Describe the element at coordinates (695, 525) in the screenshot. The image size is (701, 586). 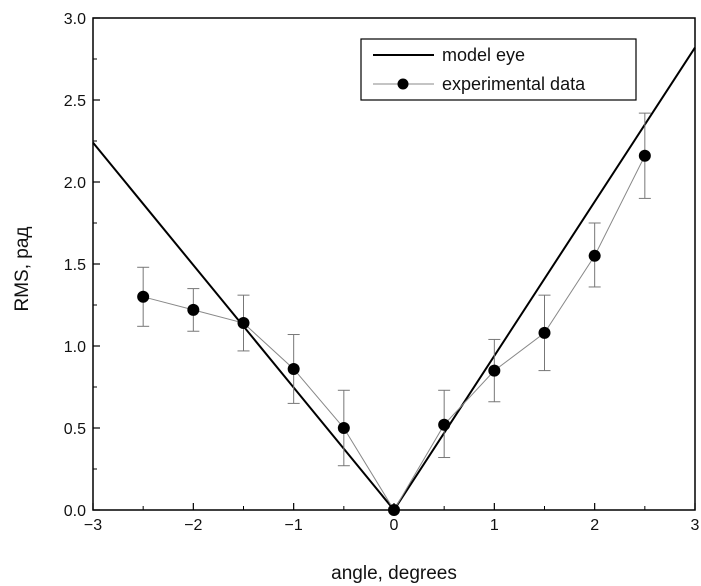
I see `x-tick-label: 3` at that location.